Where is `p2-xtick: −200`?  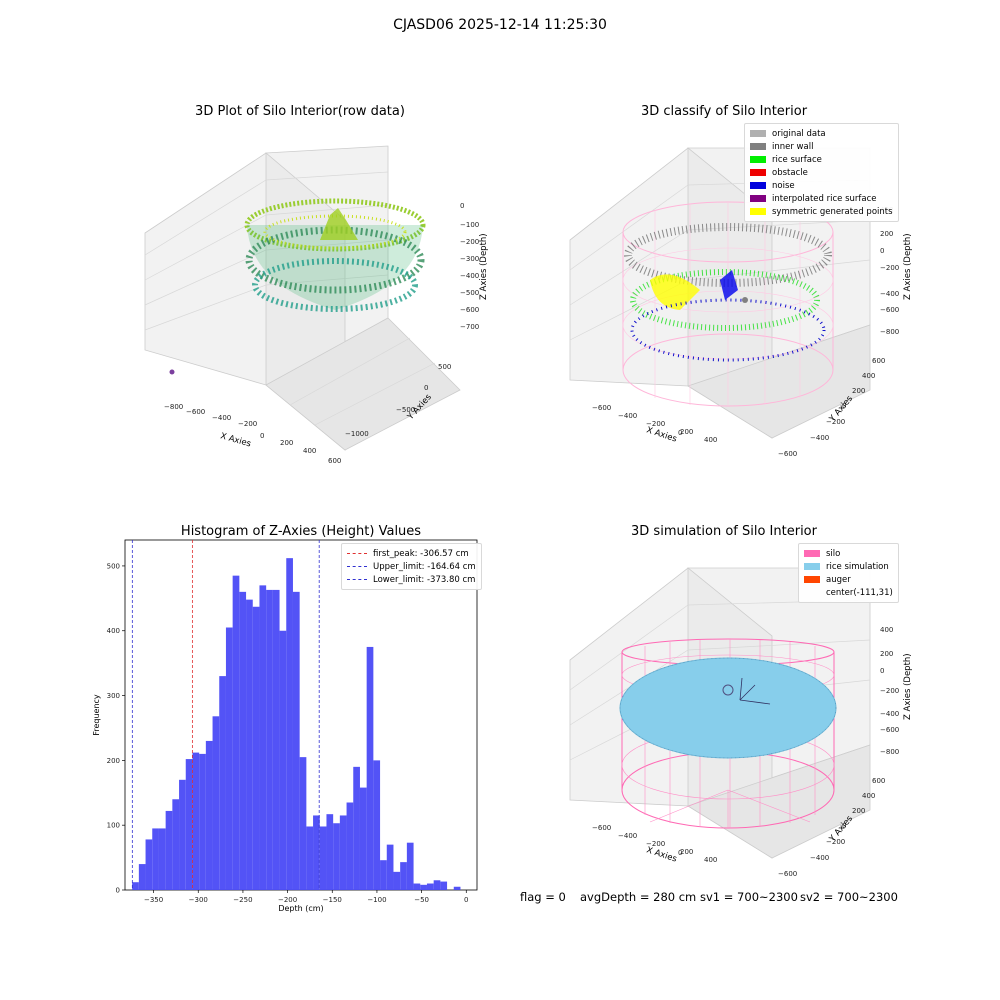
p2-xtick: −200 is located at coordinates (655, 424).